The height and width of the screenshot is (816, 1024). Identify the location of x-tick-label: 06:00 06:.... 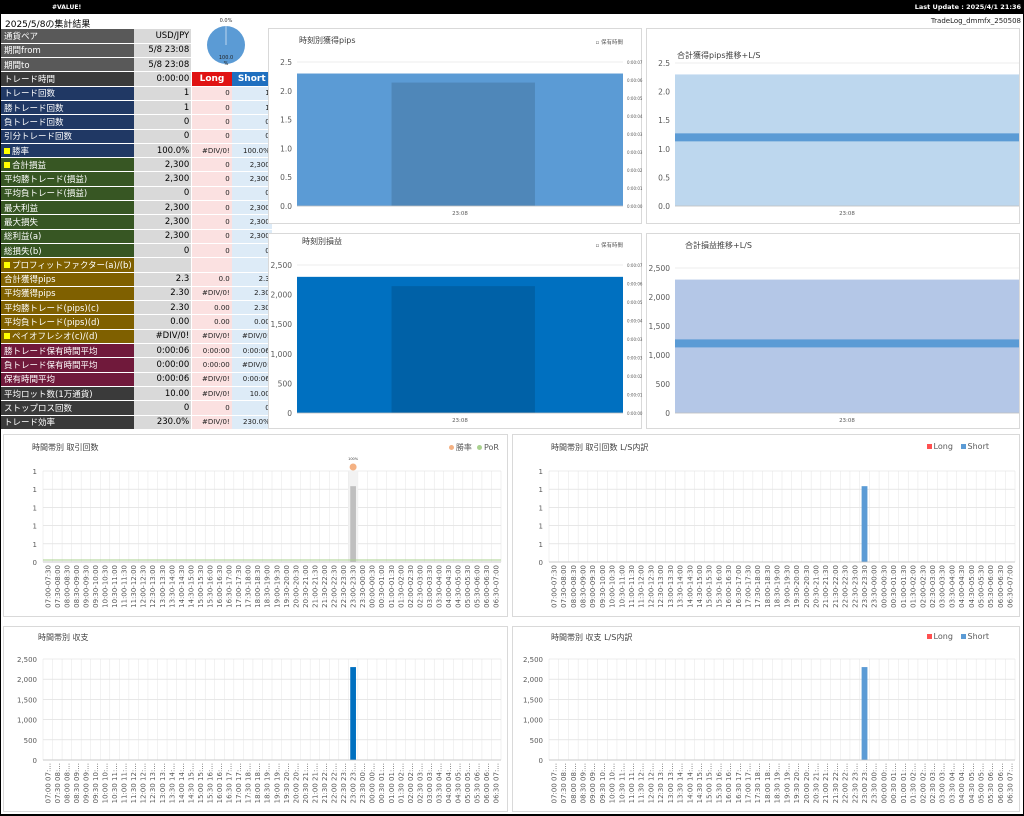
(487, 783).